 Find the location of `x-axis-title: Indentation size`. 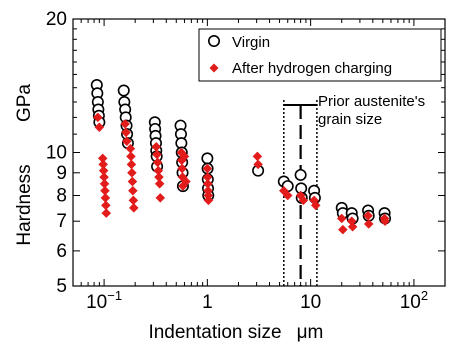

x-axis-title: Indentation size is located at coordinates (214, 332).